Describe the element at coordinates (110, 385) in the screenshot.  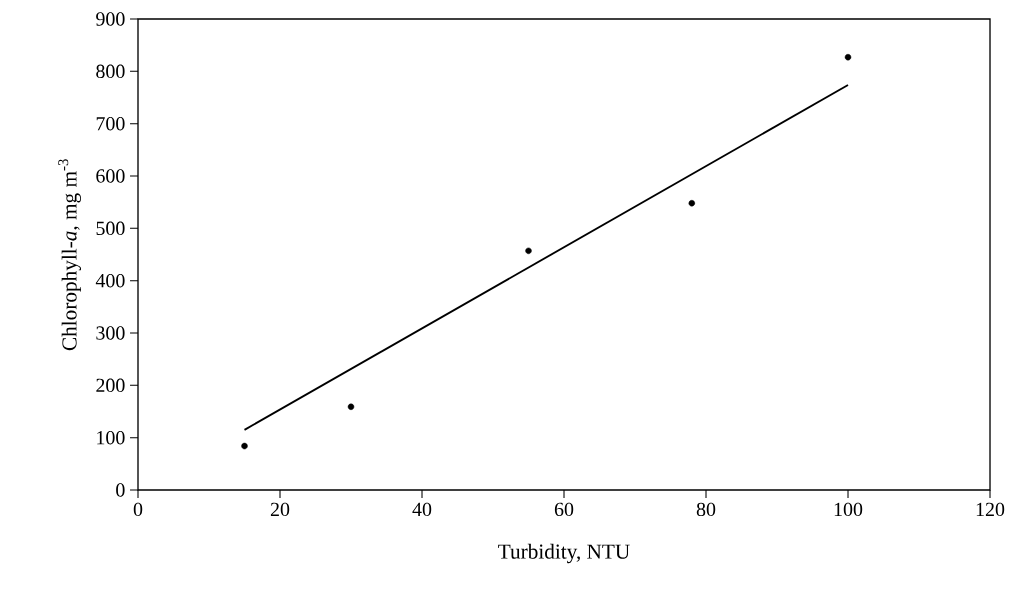
I see `y-tick-label: 200` at that location.